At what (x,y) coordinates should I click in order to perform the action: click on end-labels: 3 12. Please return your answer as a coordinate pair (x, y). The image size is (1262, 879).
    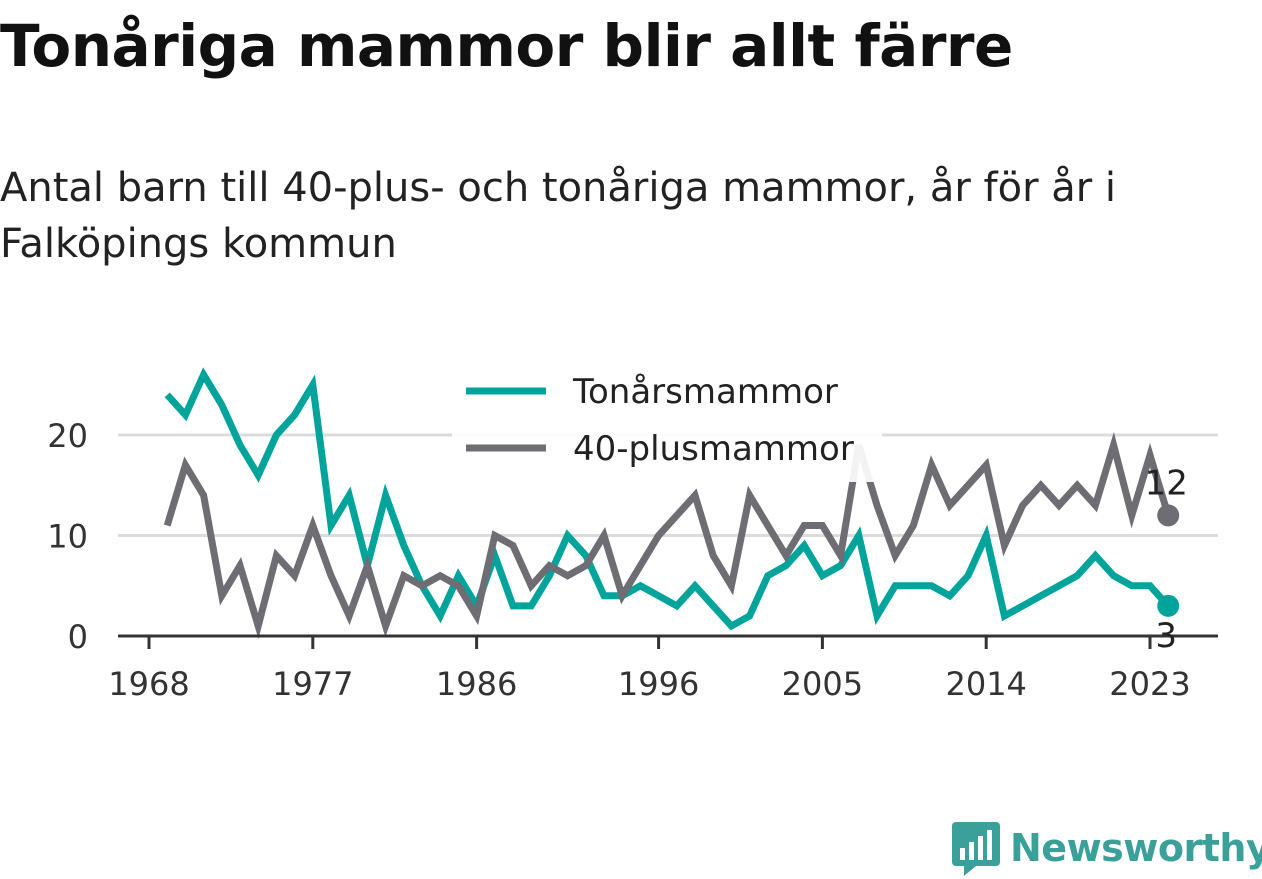
    Looking at the image, I should click on (1166, 559).